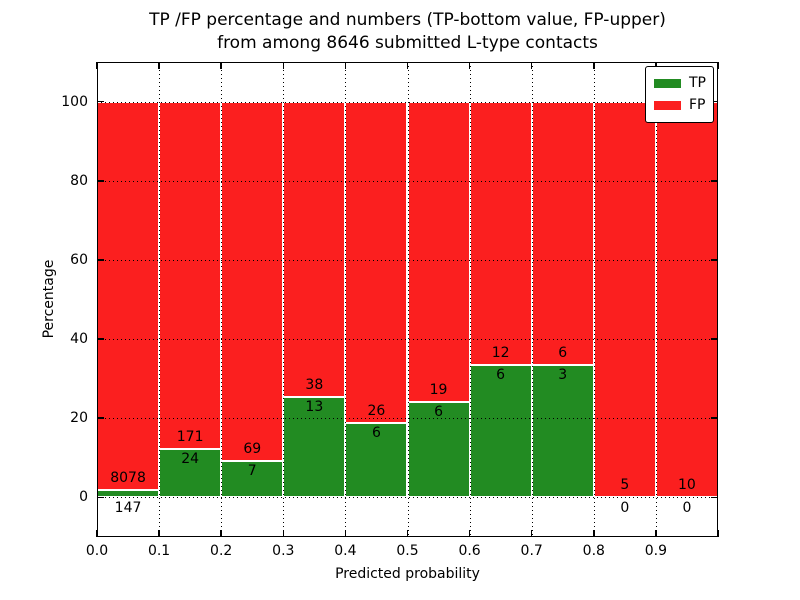 The height and width of the screenshot is (600, 800). Describe the element at coordinates (563, 375) in the screenshot. I see `tp-count-label: 3` at that location.